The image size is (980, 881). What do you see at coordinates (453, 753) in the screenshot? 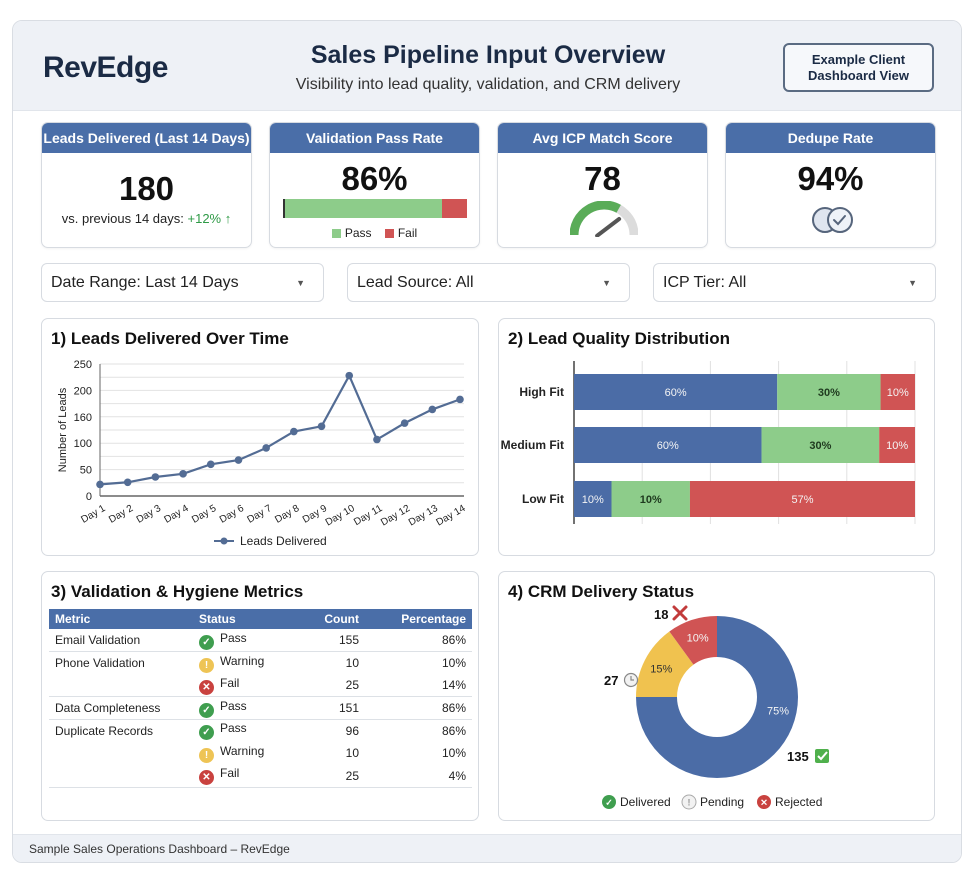
I see `percentage-cell: 10%` at bounding box center [453, 753].